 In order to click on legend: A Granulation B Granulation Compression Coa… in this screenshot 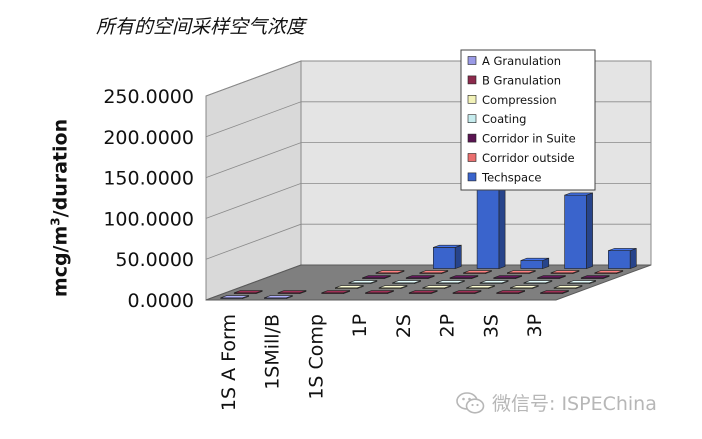, I will do `click(528, 120)`.